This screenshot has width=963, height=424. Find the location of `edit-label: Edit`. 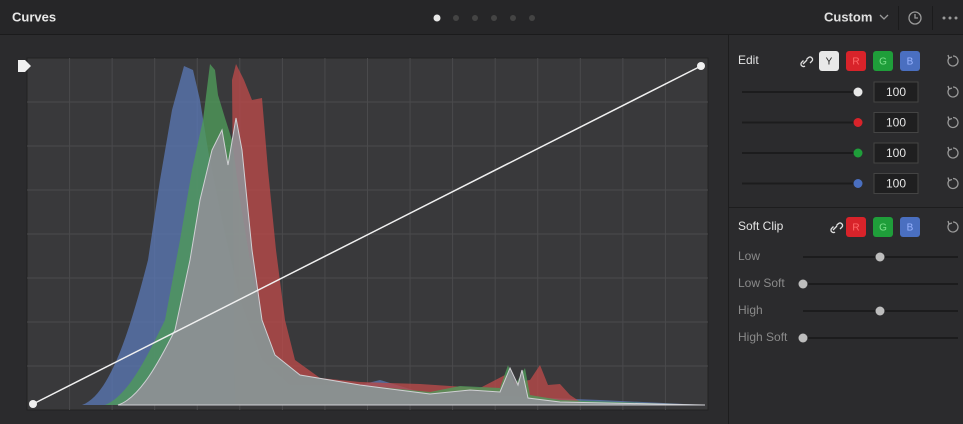

edit-label: Edit is located at coordinates (748, 60).